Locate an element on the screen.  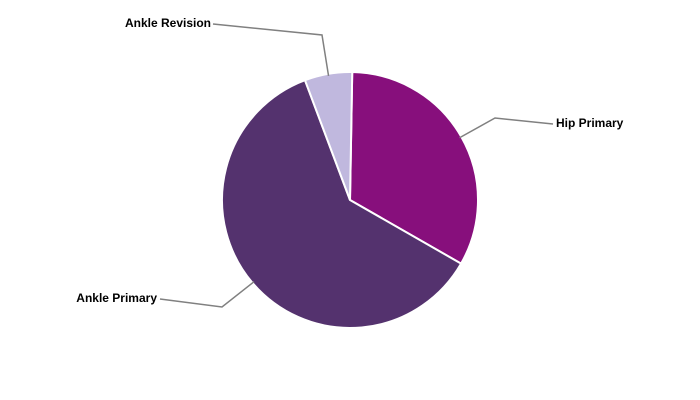
slice-label: Ankle Primary is located at coordinates (116, 298).